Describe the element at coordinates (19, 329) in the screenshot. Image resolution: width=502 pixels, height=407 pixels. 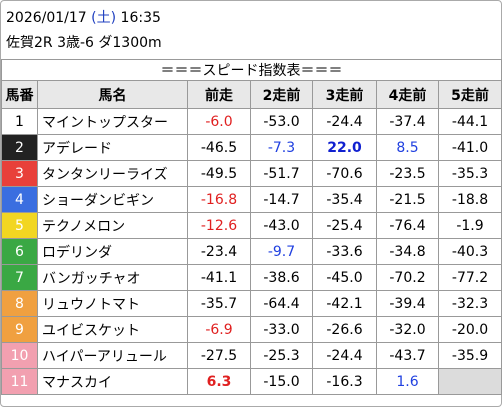
I see `horse-number: 9` at that location.